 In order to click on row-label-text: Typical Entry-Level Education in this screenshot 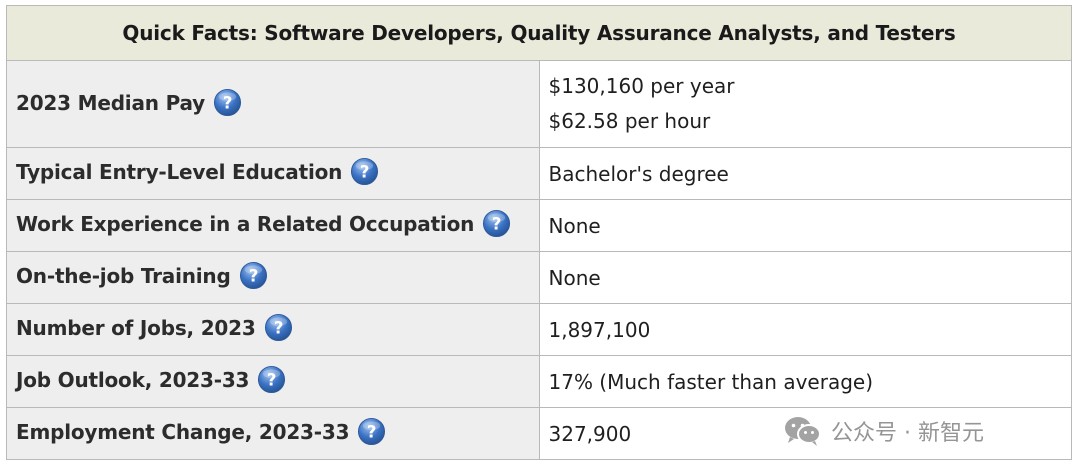, I will do `click(179, 172)`.